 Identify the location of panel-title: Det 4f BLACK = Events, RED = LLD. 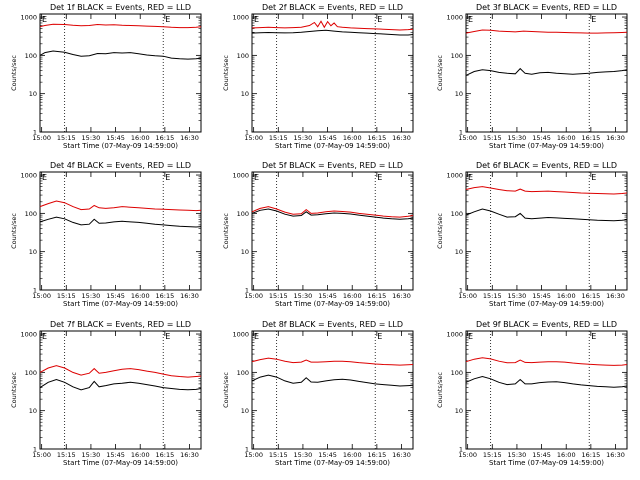
(120, 165).